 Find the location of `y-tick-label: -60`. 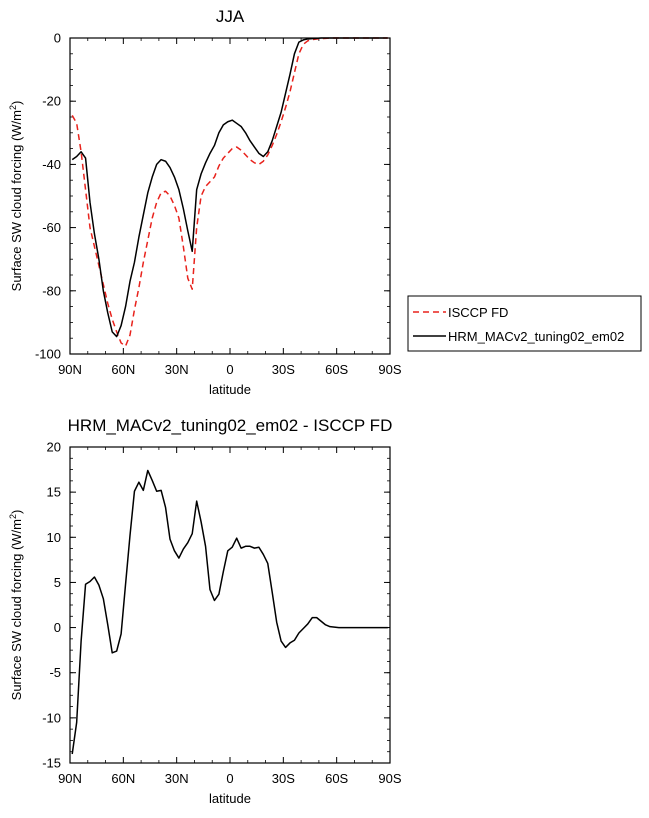

y-tick-label: -60 is located at coordinates (51, 227).